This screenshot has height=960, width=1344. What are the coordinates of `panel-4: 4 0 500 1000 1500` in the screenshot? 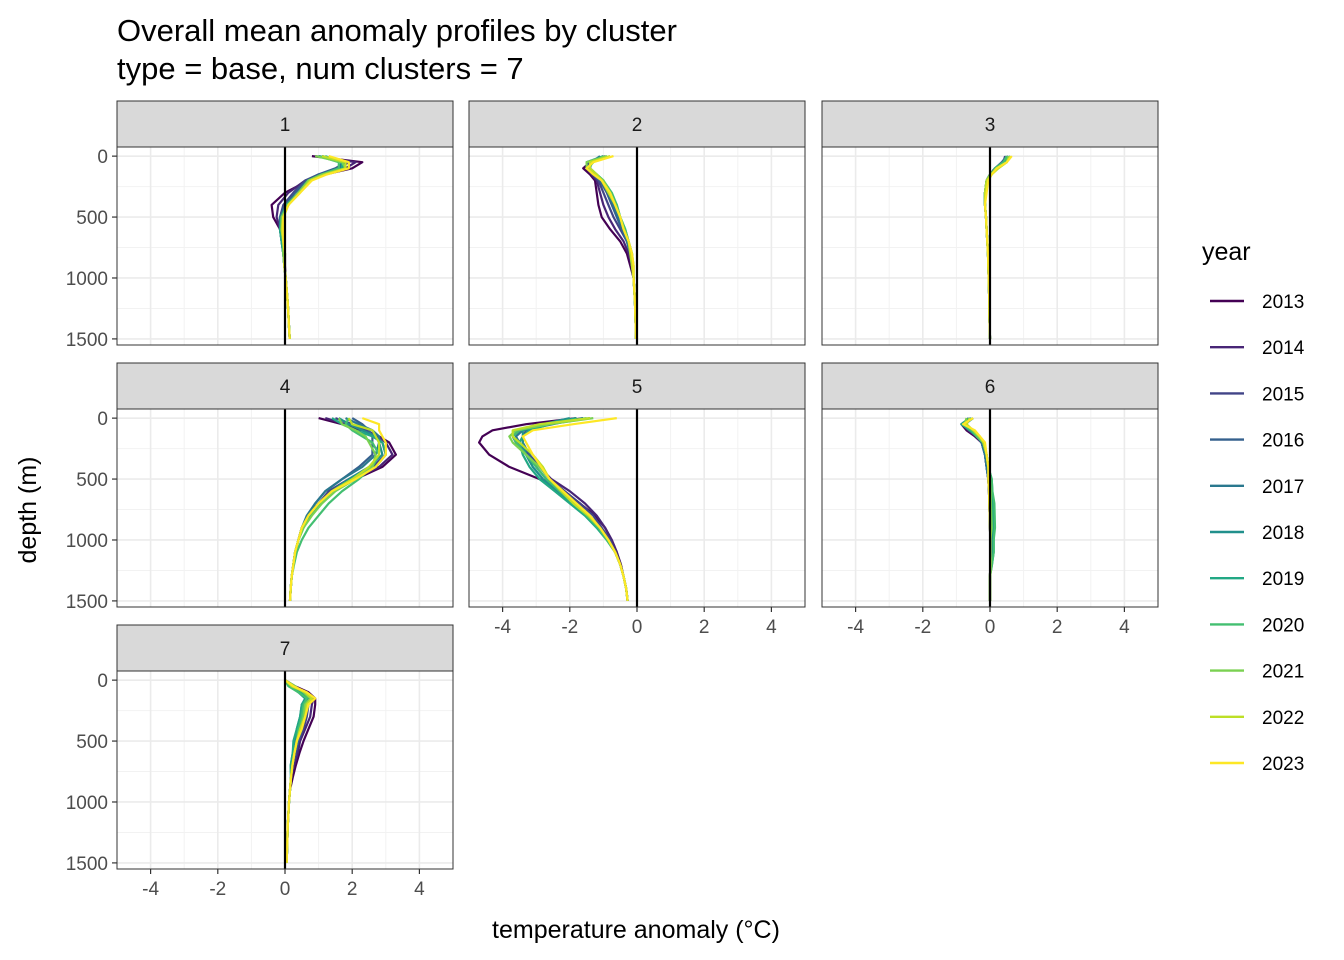 It's located at (260, 487).